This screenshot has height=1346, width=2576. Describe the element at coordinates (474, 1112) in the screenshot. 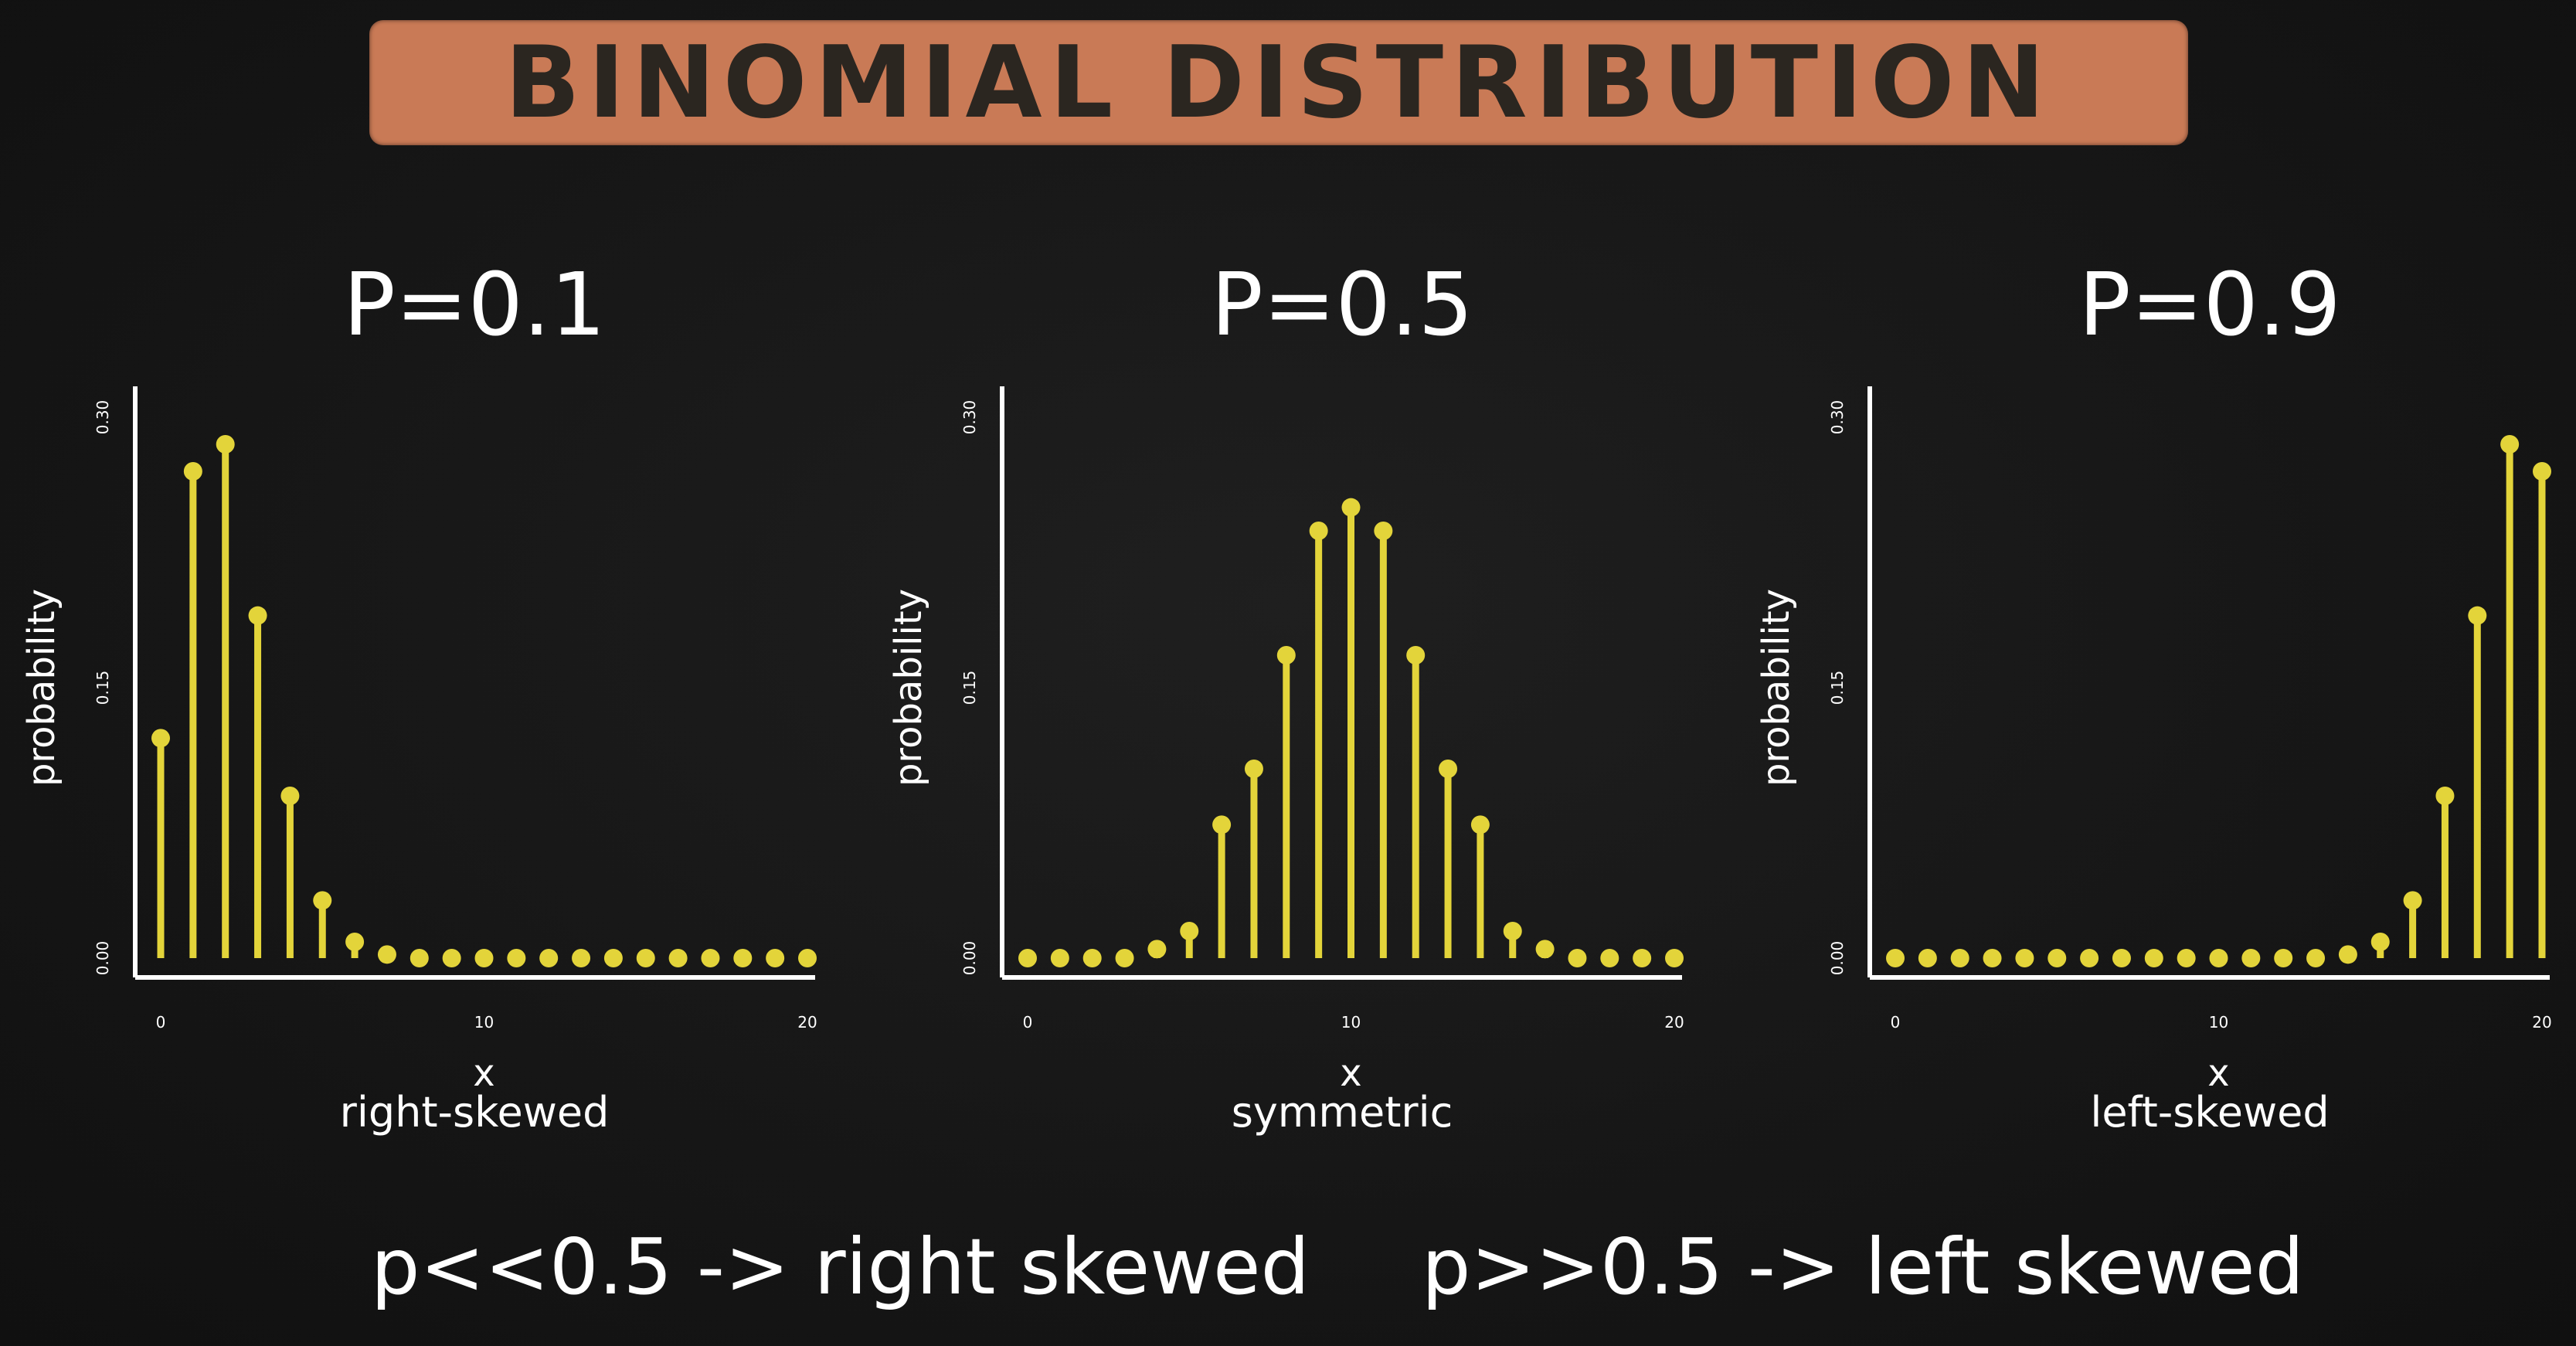

I see `caption-right-skewed: right-skewed` at that location.